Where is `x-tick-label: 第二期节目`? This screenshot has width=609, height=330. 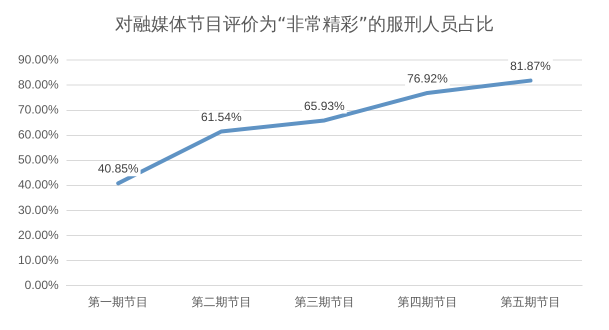 x-tick-label: 第二期节目 is located at coordinates (221, 301).